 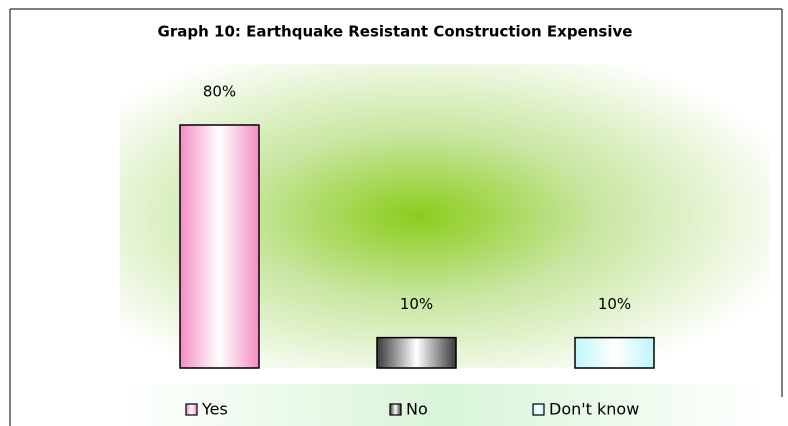 I want to click on legend-area, so click(x=445, y=405).